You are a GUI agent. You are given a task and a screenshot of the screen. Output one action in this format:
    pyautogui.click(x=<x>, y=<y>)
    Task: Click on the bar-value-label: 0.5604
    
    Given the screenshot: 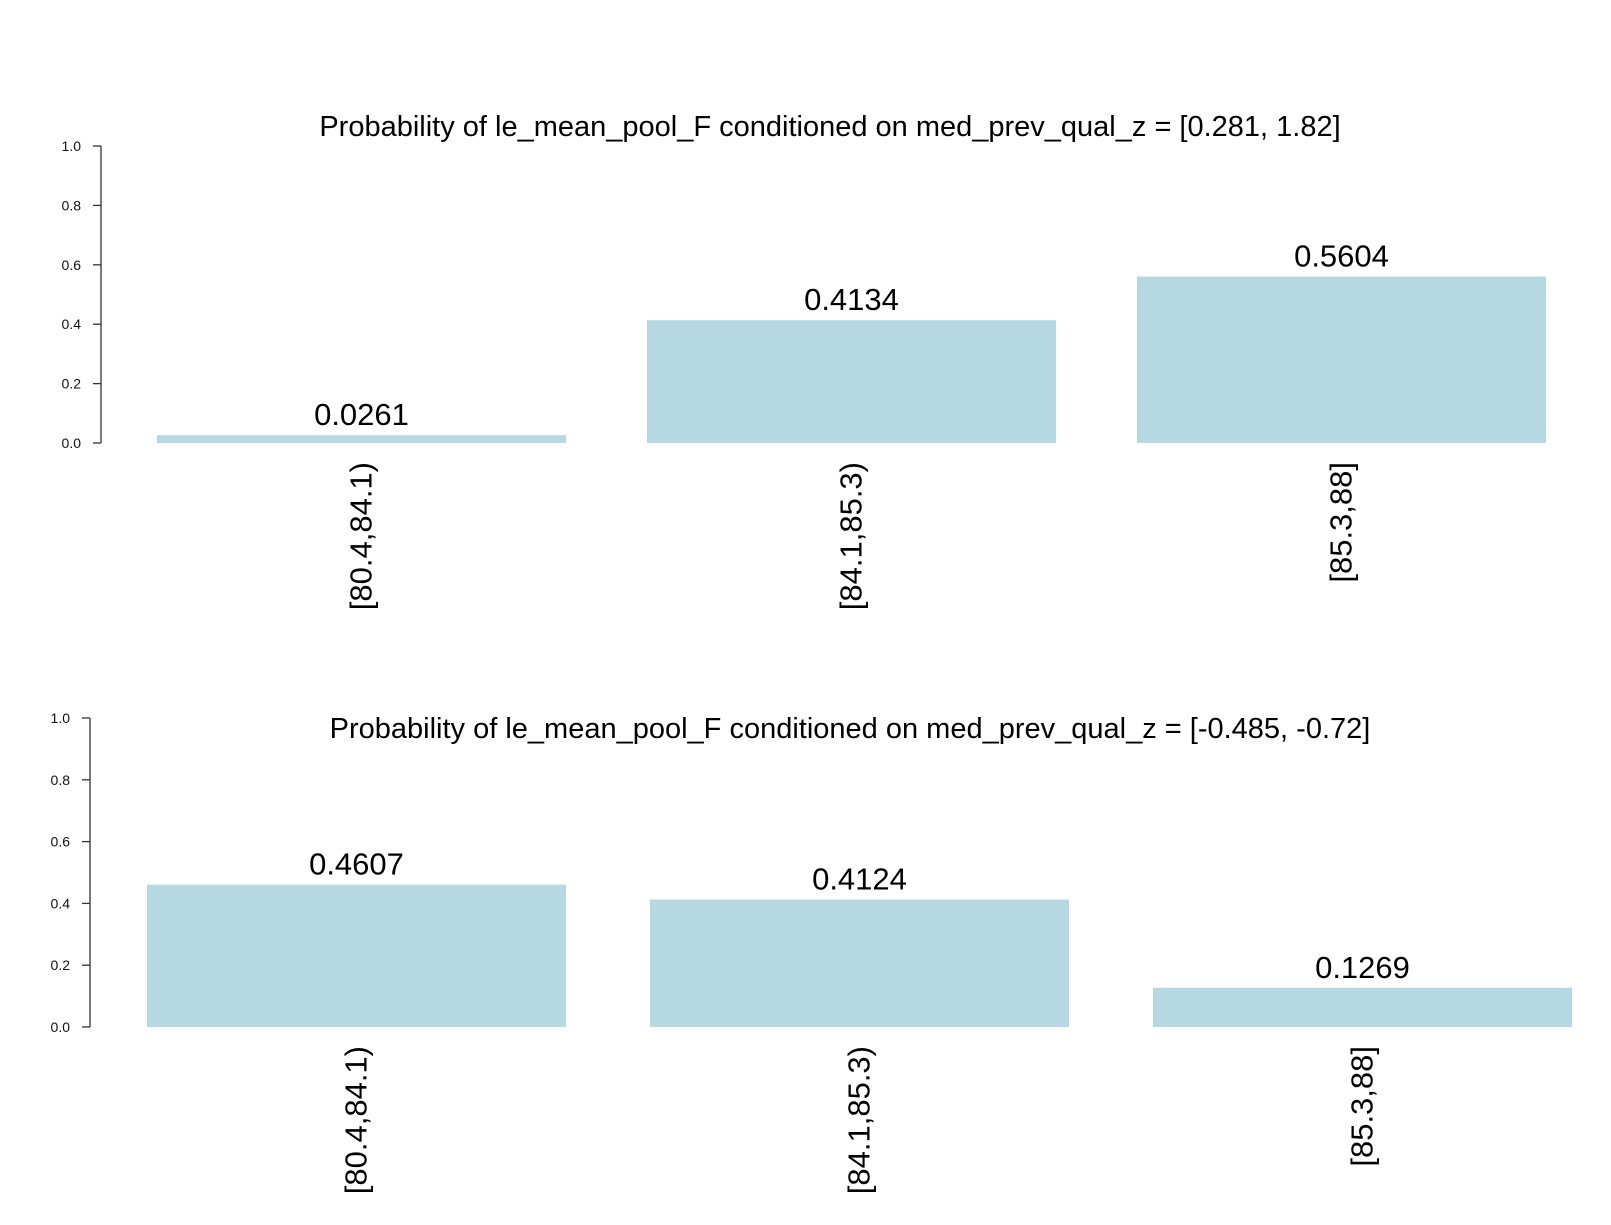 What is the action you would take?
    pyautogui.click(x=1341, y=256)
    